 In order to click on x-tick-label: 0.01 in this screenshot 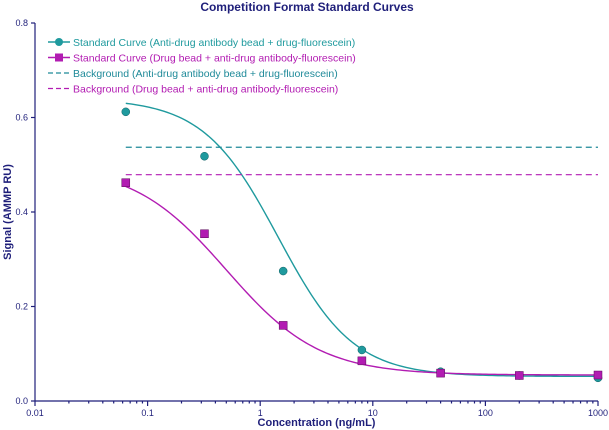, I will do `click(35, 413)`.